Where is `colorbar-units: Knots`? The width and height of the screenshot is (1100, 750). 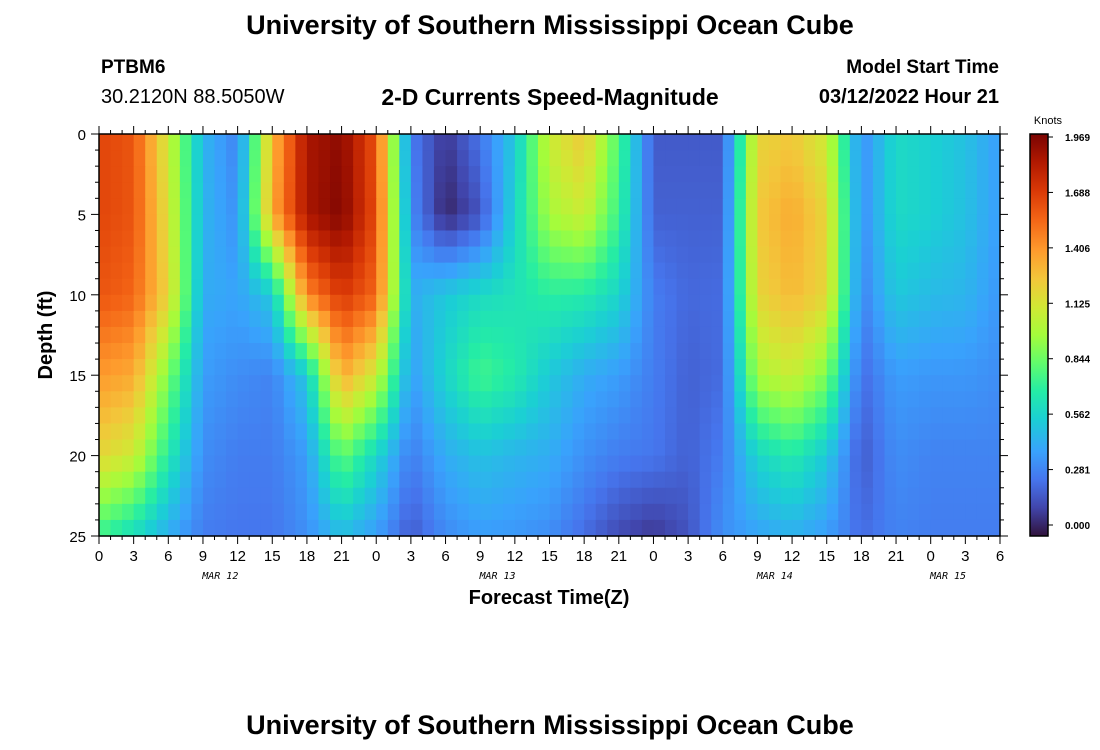
colorbar-units: Knots is located at coordinates (1048, 121).